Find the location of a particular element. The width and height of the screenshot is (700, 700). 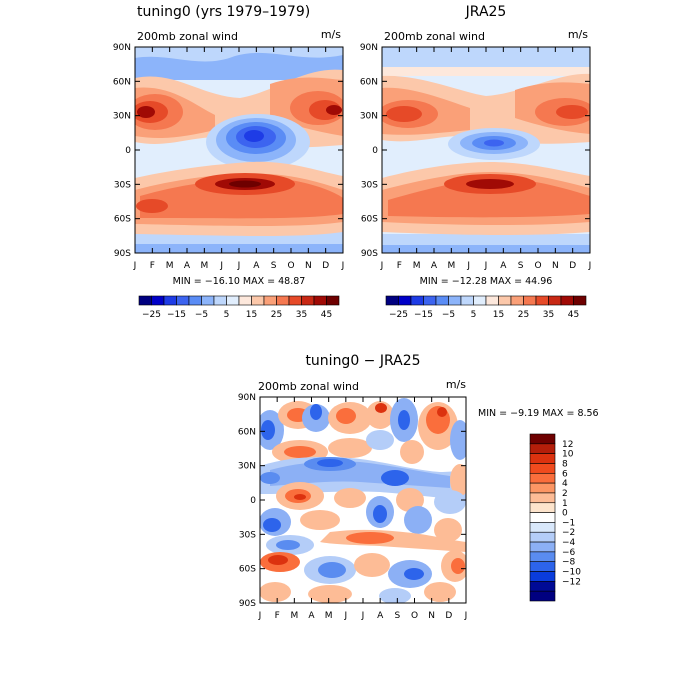

colorbar-label: 10 is located at coordinates (568, 455).